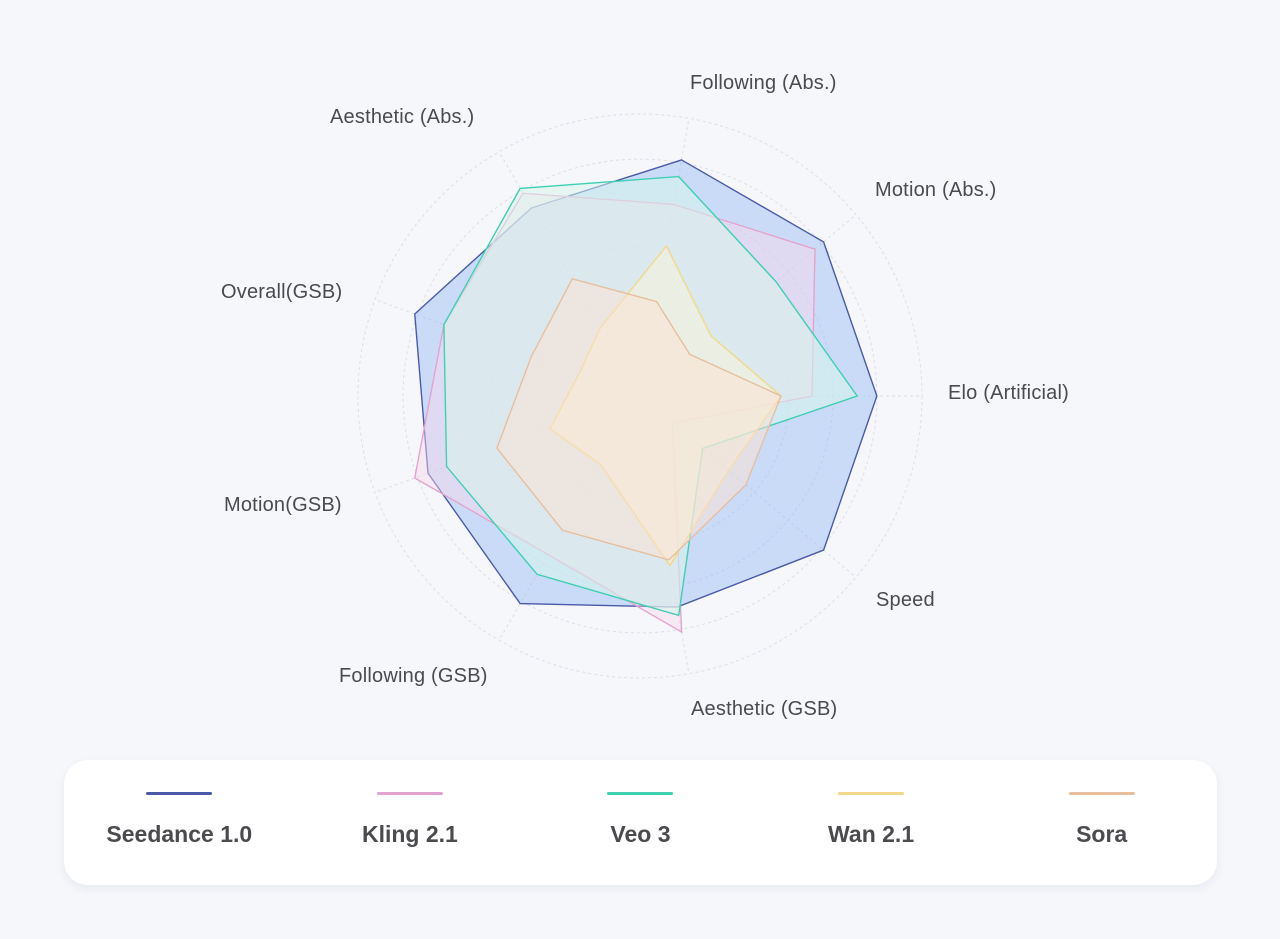  I want to click on legend-item-seedance: Seedance 1.0, so click(179, 819).